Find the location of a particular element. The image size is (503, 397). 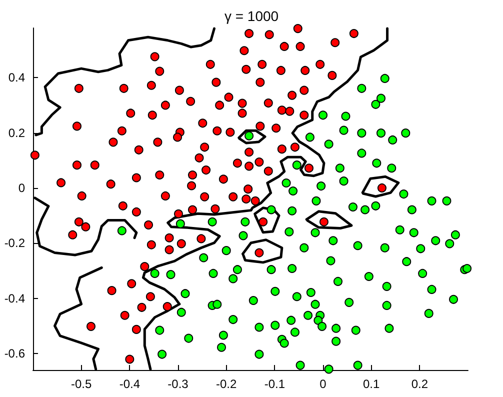

x-tick-label: 0.1 is located at coordinates (371, 384).